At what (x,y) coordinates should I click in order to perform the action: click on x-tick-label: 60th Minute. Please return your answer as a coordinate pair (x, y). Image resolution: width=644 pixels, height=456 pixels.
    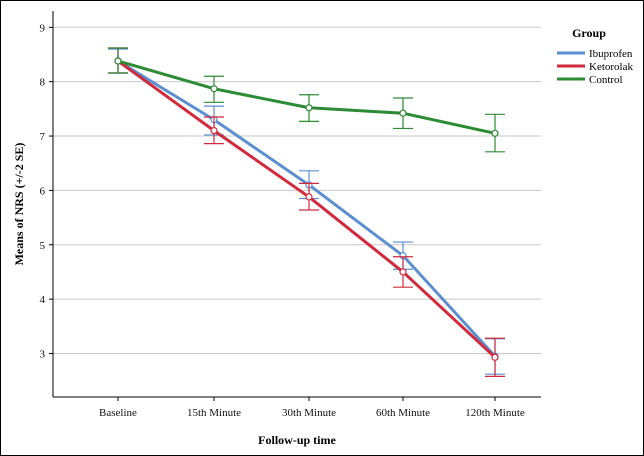
    Looking at the image, I should click on (403, 413).